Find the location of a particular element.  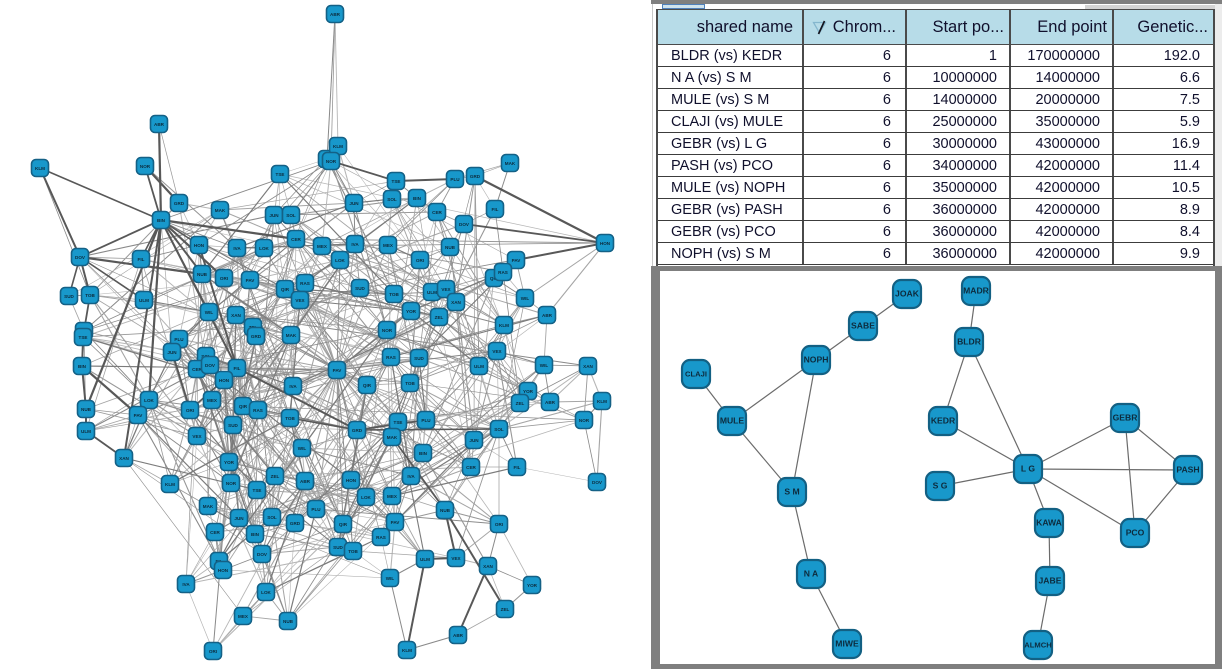

svg-text: HON is located at coordinates (199, 245).